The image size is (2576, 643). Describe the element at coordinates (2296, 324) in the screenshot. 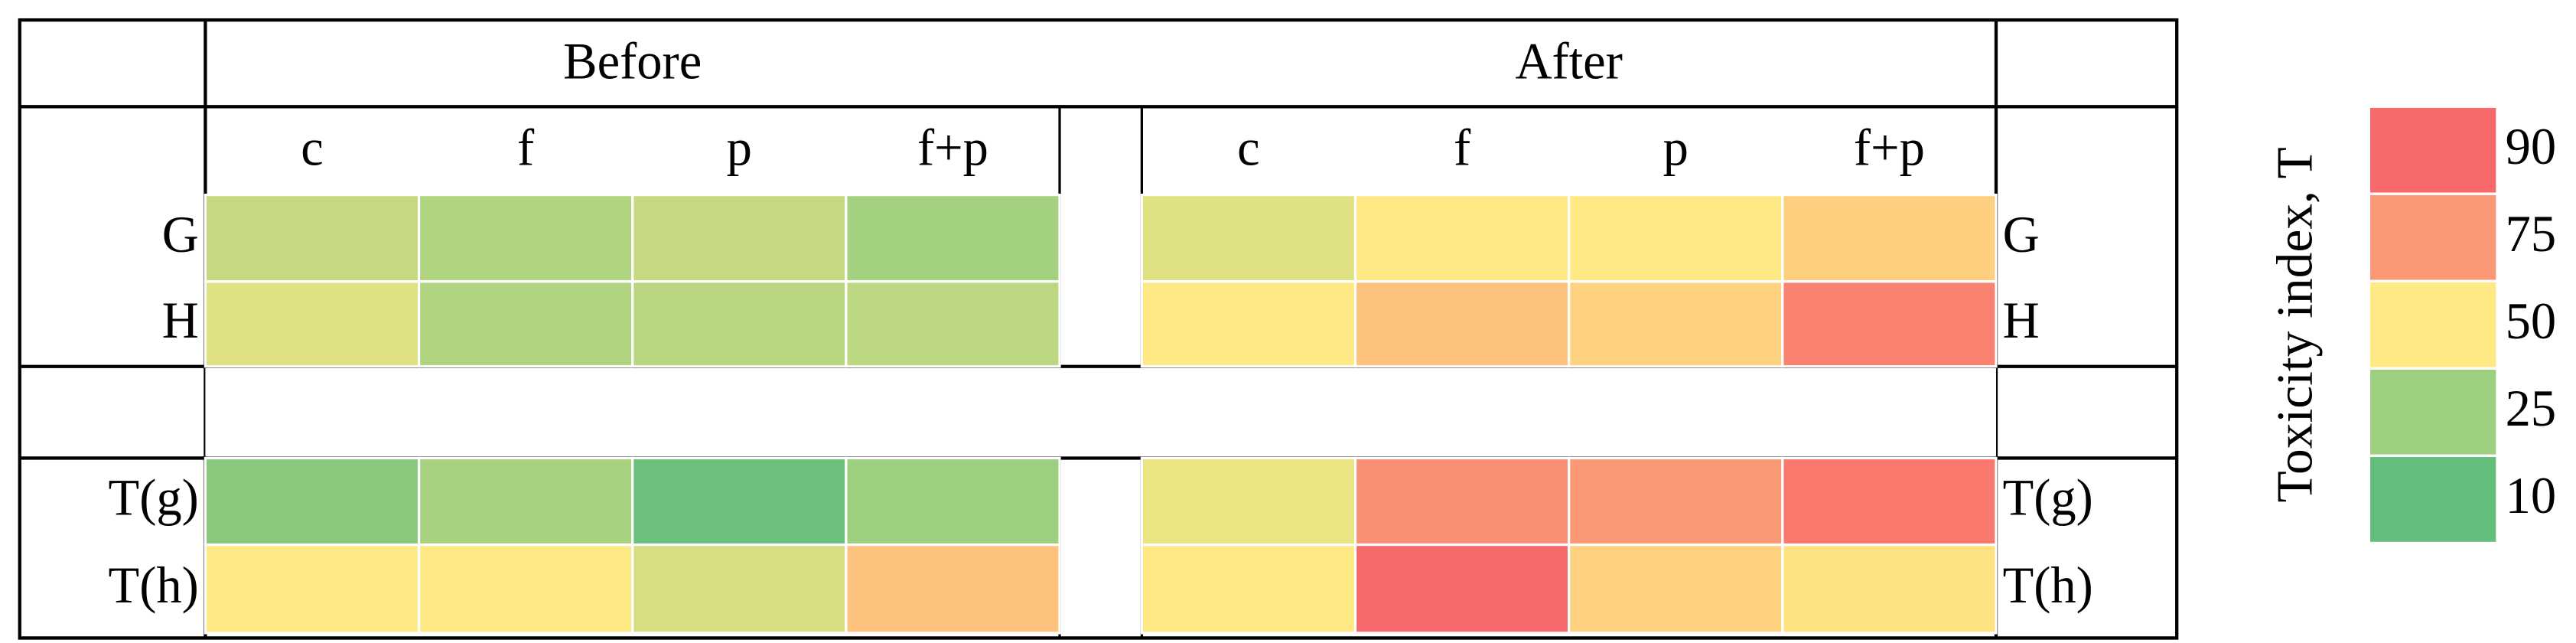

I see `colorbar-title: Toxicity index, T` at that location.